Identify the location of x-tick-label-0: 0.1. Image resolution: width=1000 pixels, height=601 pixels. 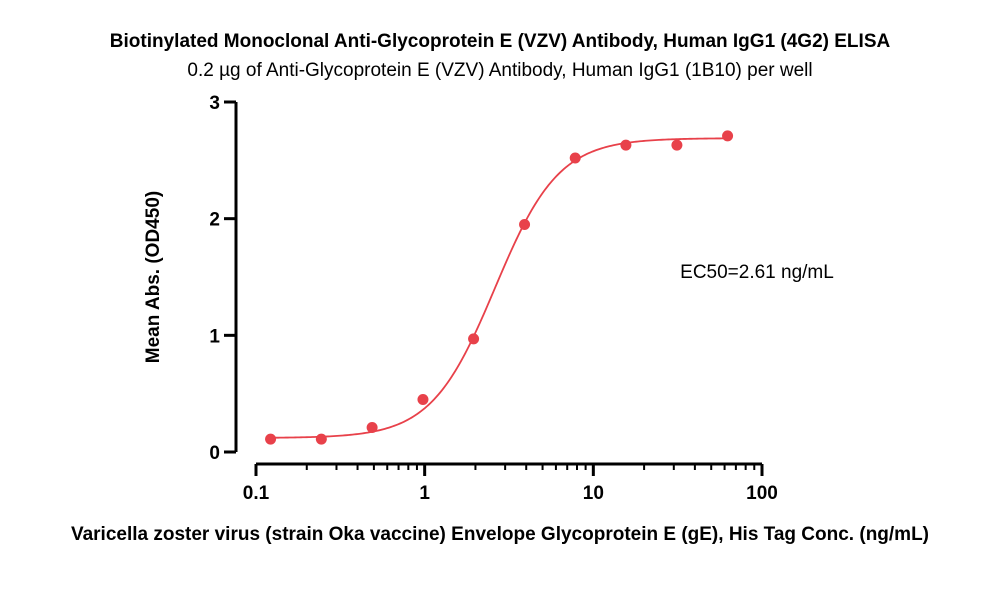
(256, 493).